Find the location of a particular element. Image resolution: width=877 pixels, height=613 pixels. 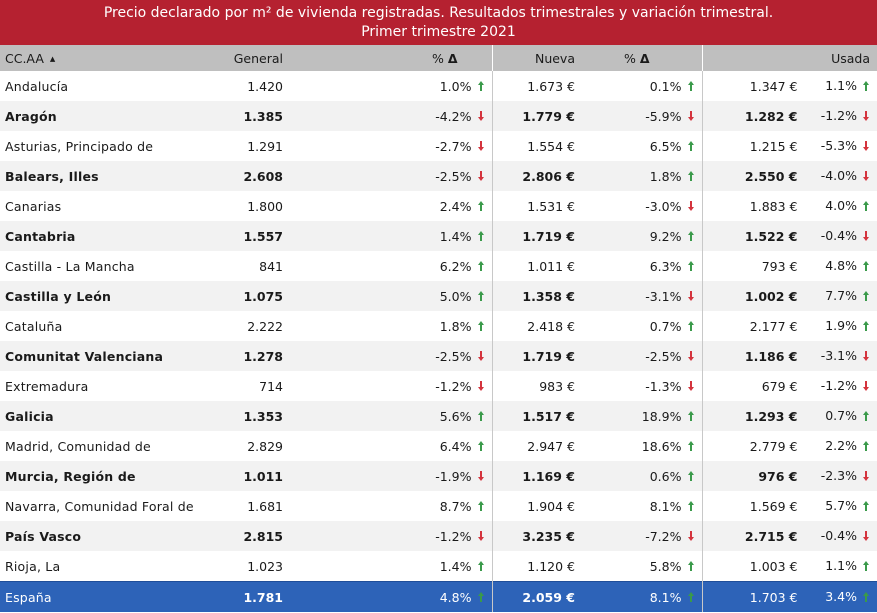

general-change: 1.0% is located at coordinates (391, 86).